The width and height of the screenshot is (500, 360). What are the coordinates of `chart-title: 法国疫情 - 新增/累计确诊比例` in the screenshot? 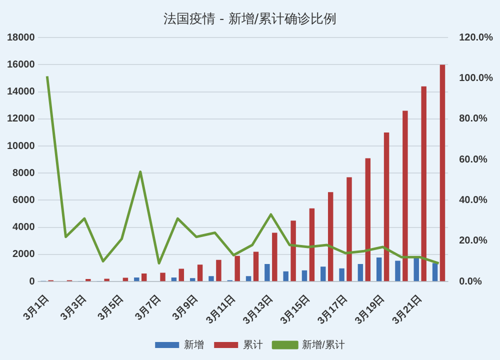 It's located at (250, 20).